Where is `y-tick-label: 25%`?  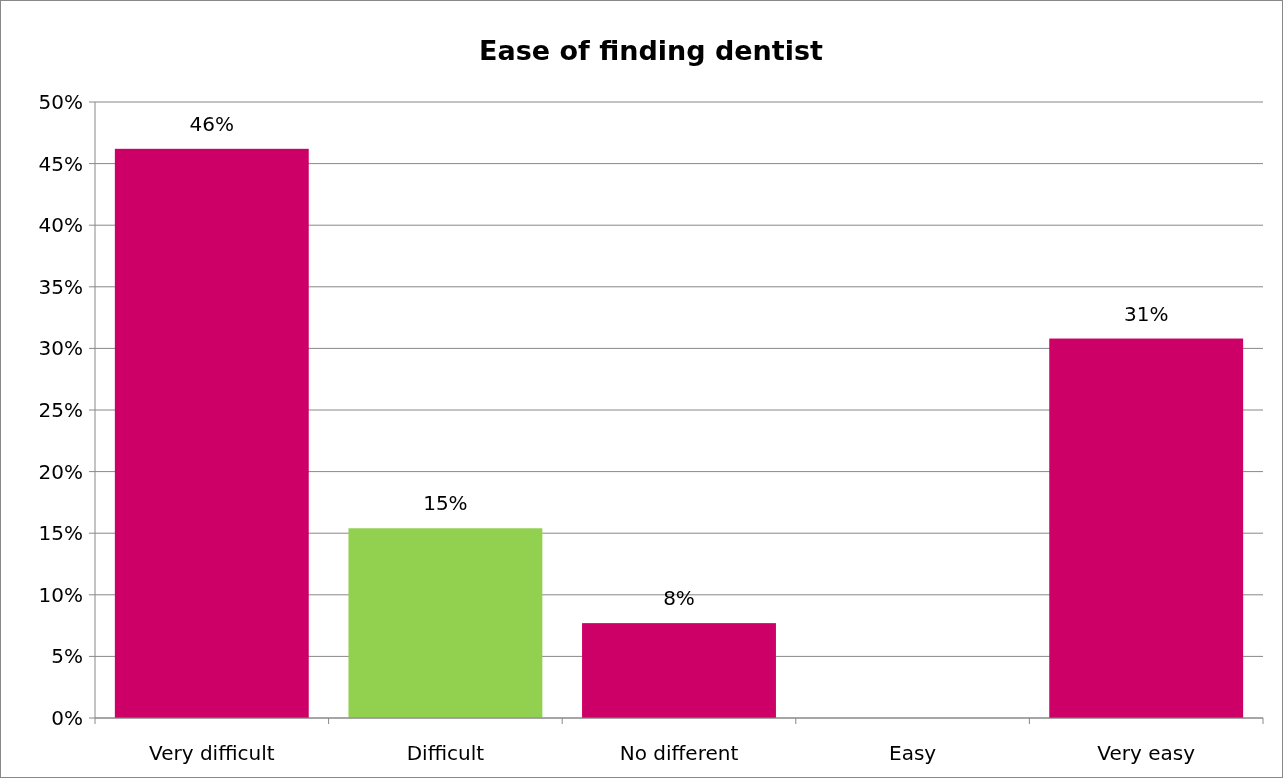
y-tick-label: 25% is located at coordinates (60, 410).